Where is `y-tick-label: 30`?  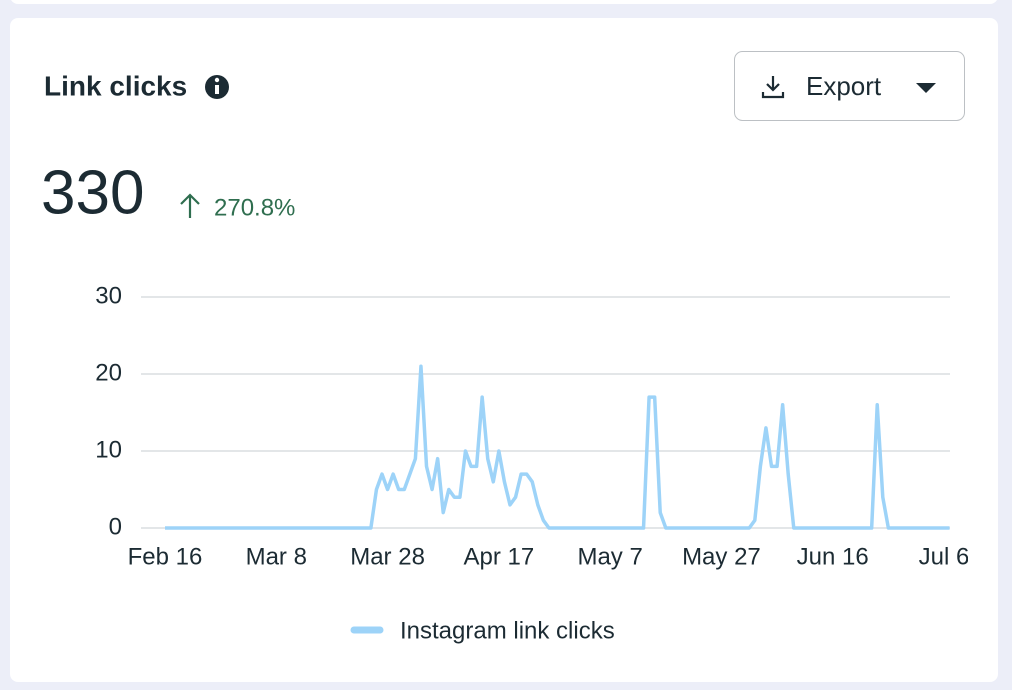
y-tick-label: 30 is located at coordinates (108, 295).